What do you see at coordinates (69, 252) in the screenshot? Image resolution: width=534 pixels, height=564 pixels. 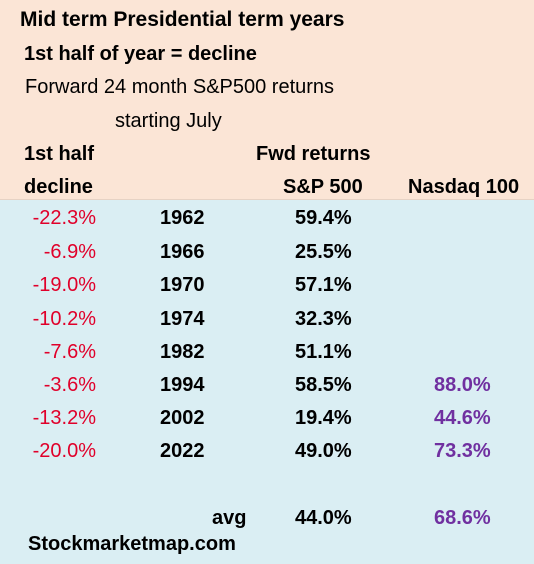 I see `cell-decline: -6.9%` at bounding box center [69, 252].